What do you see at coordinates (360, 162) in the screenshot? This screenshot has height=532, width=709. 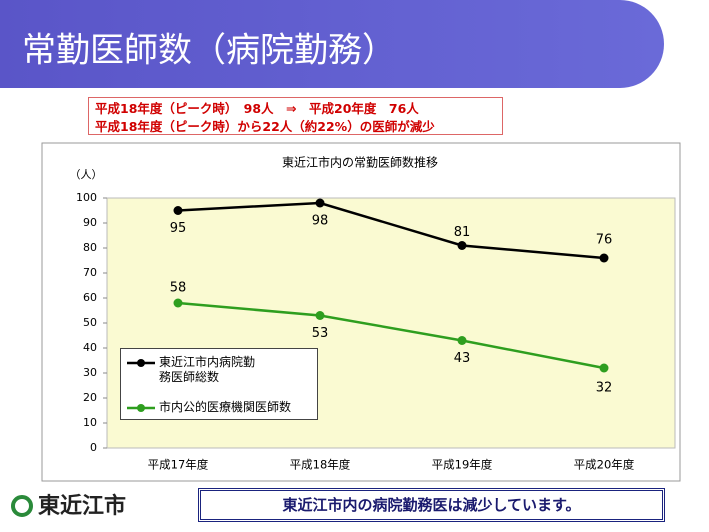 I see `chart-title: 東近江市内の常勤医師数推移` at bounding box center [360, 162].